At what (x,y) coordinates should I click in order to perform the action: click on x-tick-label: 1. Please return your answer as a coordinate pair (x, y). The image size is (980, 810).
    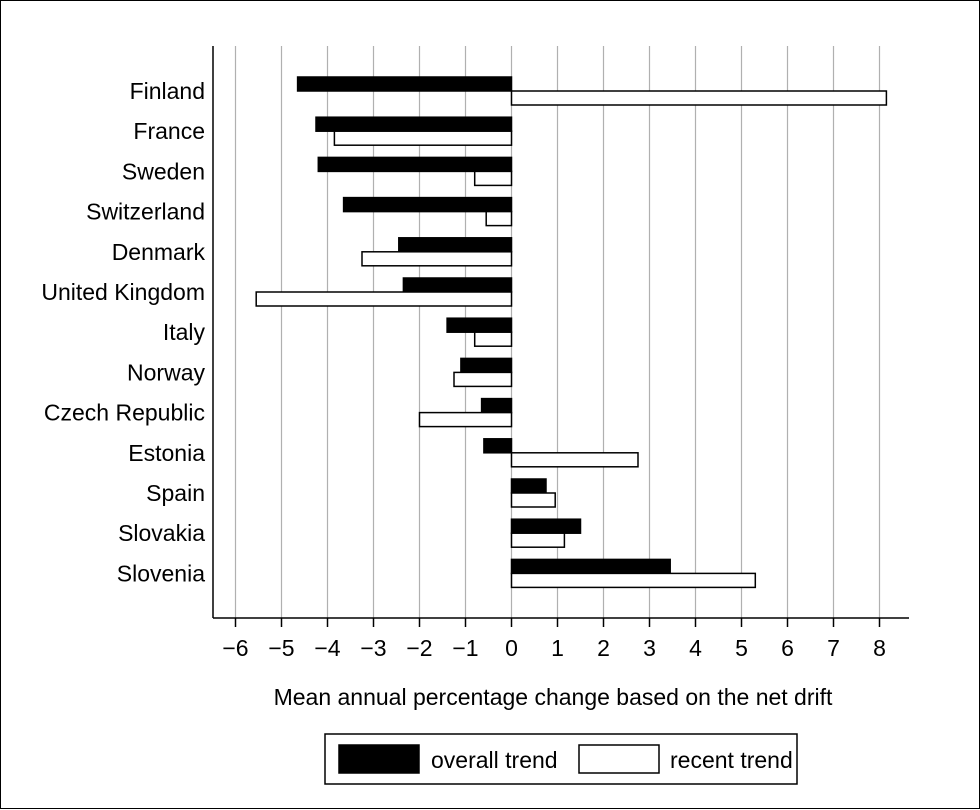
    Looking at the image, I should click on (557, 648).